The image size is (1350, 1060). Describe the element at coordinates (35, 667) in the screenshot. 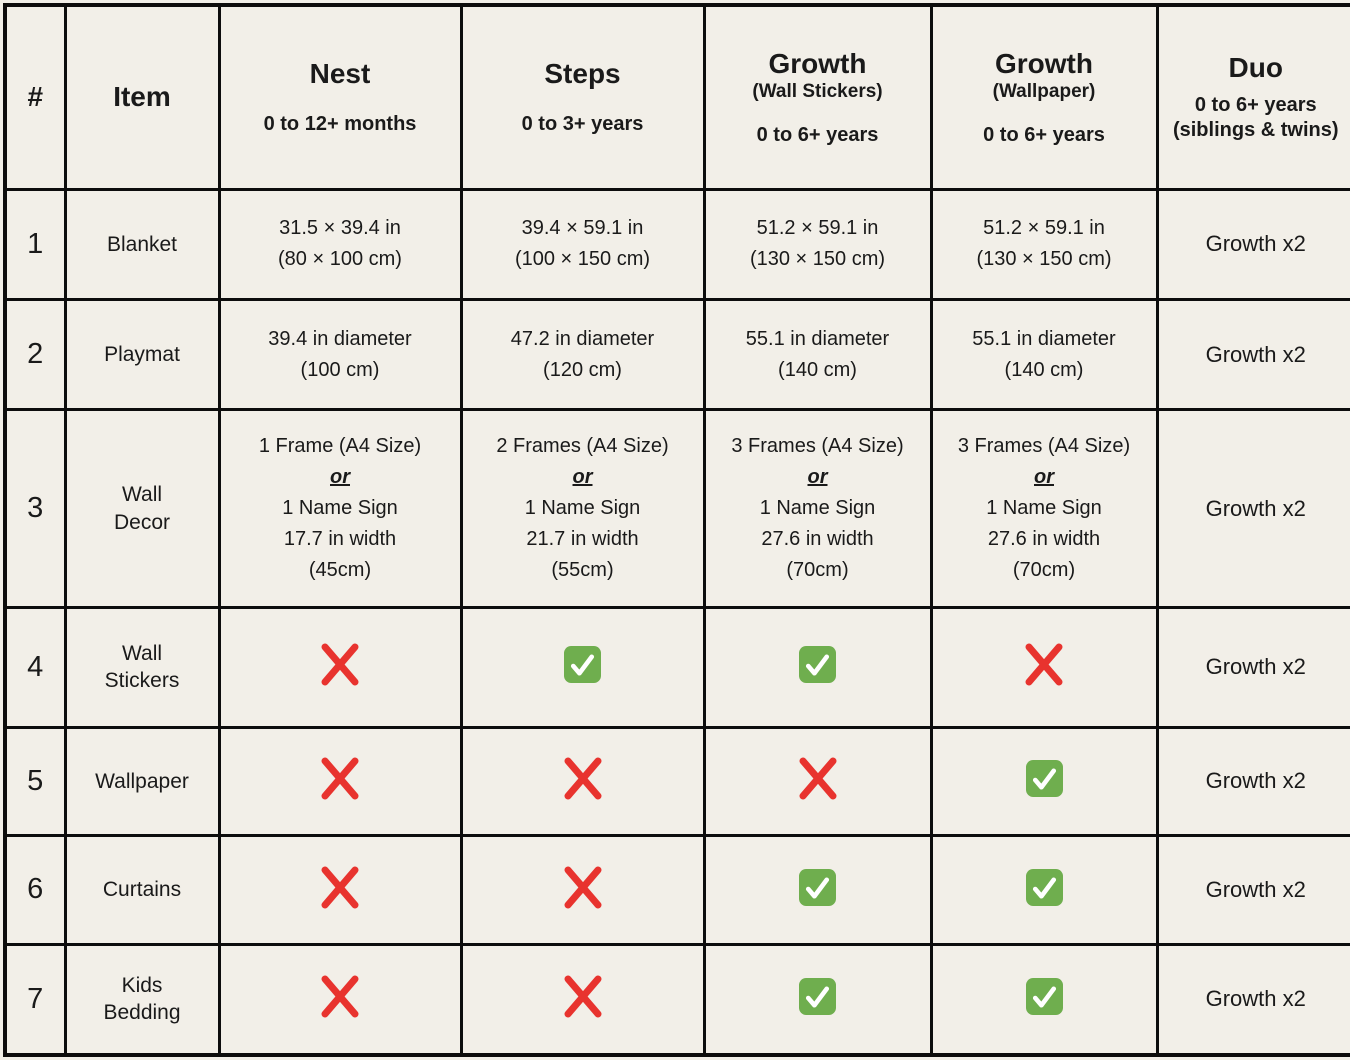

I see `row-number: 4` at that location.